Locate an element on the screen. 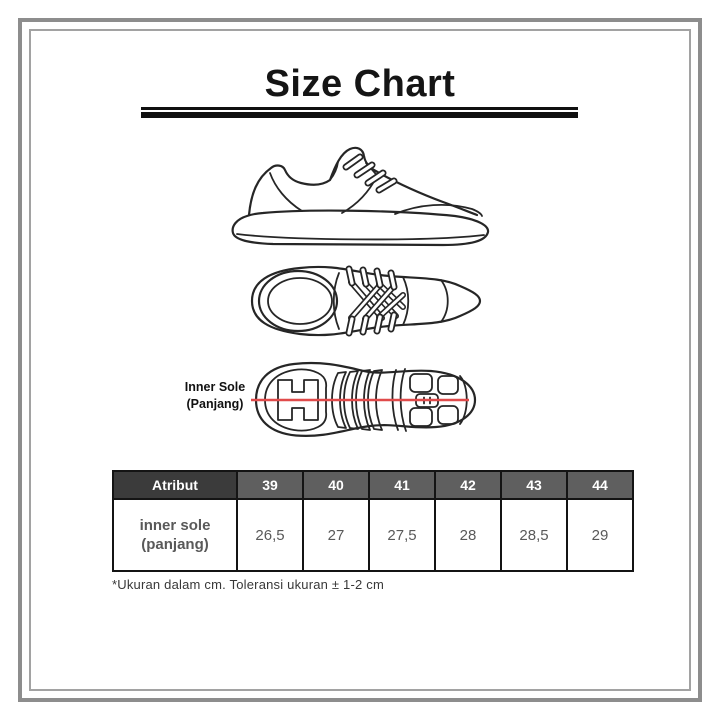  shoe-sole-view-illustration is located at coordinates (364, 399).